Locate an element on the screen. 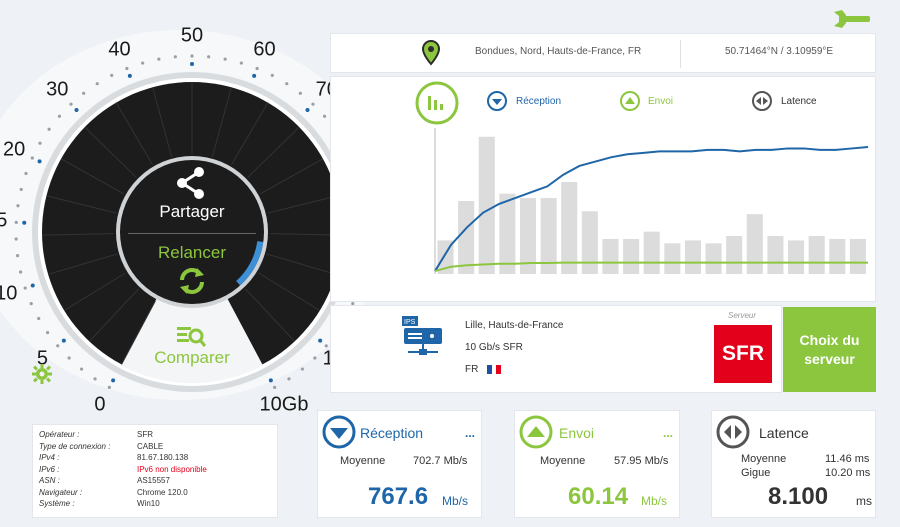  info-value: IPv6 non disponible is located at coordinates (172, 469).